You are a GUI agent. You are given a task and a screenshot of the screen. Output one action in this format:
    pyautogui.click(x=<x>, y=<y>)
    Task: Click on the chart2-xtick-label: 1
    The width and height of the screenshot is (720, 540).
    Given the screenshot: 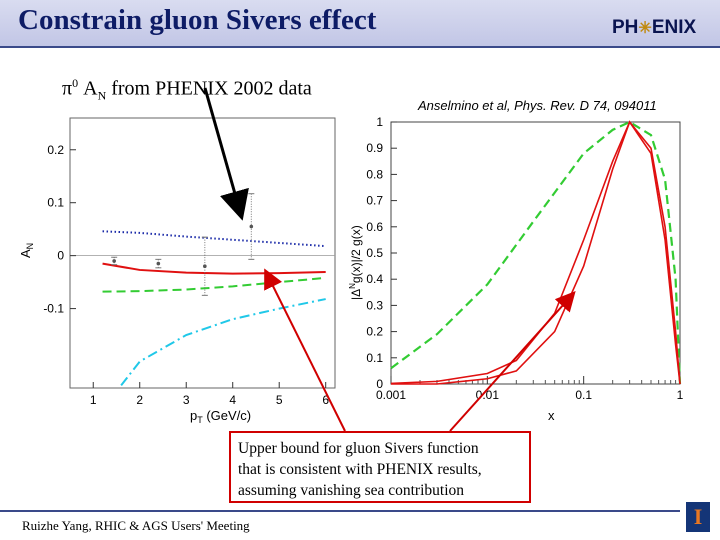 What is the action you would take?
    pyautogui.click(x=680, y=395)
    